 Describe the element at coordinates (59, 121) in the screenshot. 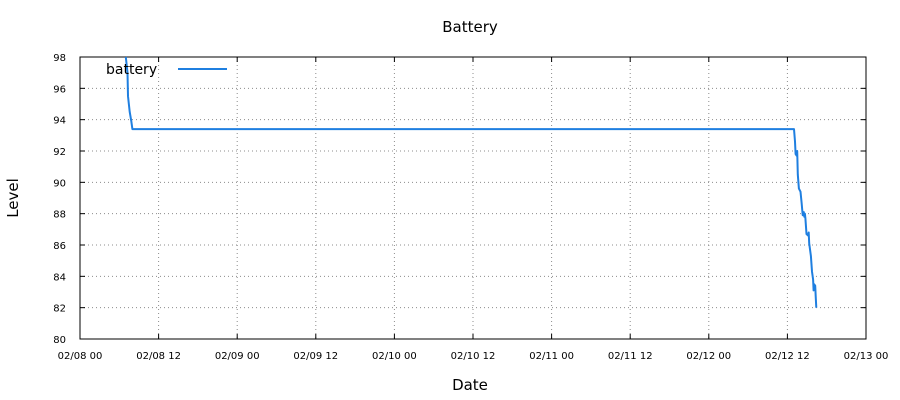

I see `y-tick-label: 94` at that location.